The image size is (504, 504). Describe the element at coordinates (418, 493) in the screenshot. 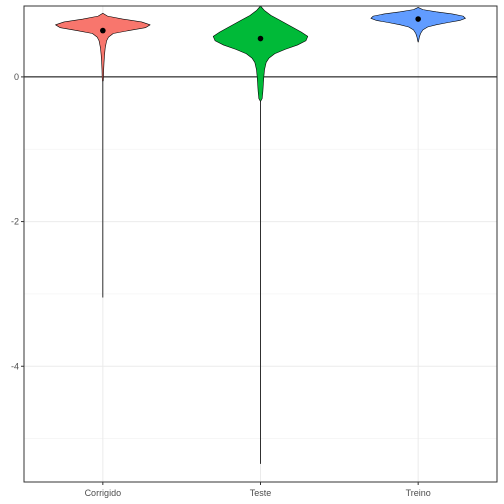

I see `x-tick-label-treino: Treino` at that location.